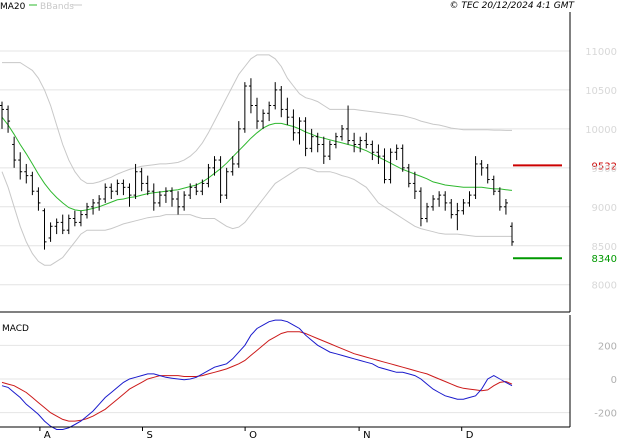 This screenshot has width=627, height=440. I want to click on resistance-level-label: 9532, so click(604, 166).